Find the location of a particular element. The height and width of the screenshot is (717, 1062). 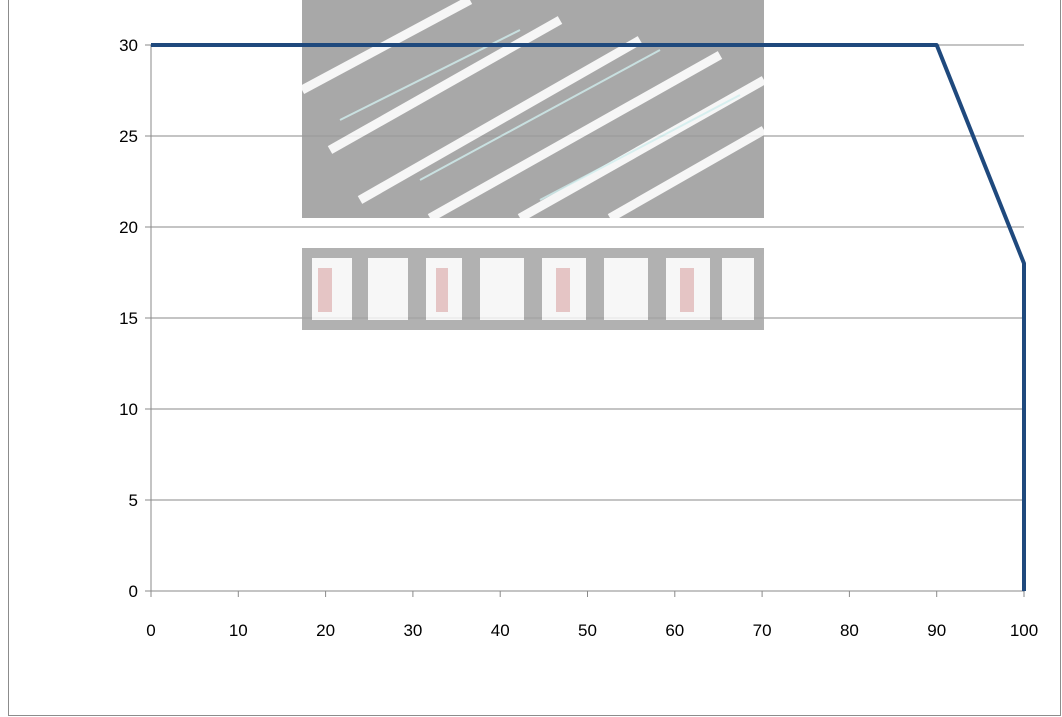

x-tick-label: 90 is located at coordinates (936, 630).